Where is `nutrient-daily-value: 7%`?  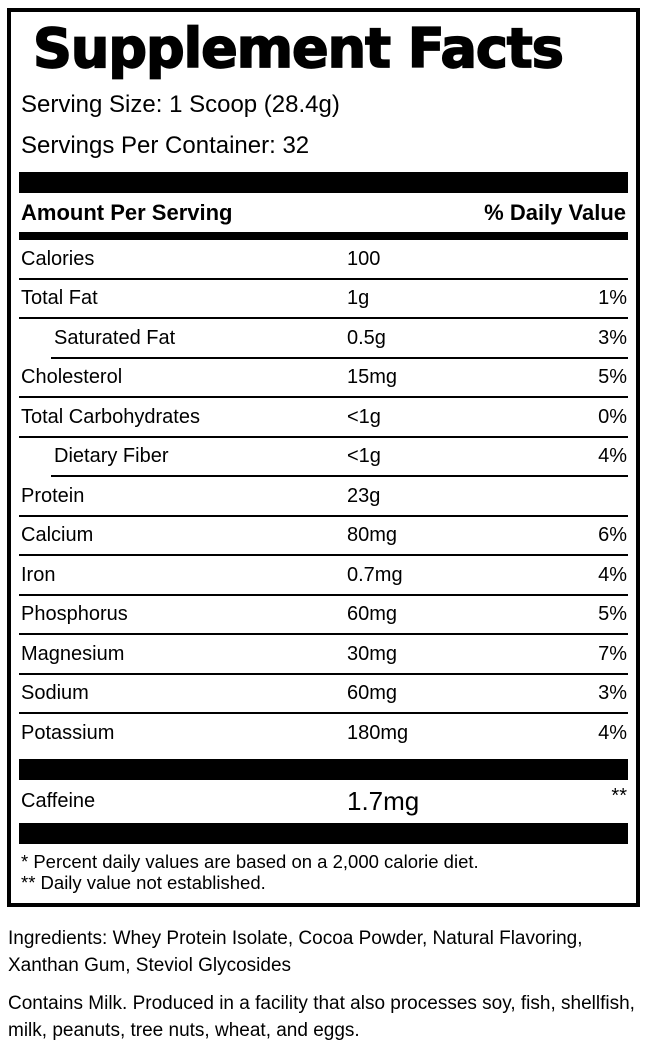
nutrient-daily-value: 7% is located at coordinates (612, 653).